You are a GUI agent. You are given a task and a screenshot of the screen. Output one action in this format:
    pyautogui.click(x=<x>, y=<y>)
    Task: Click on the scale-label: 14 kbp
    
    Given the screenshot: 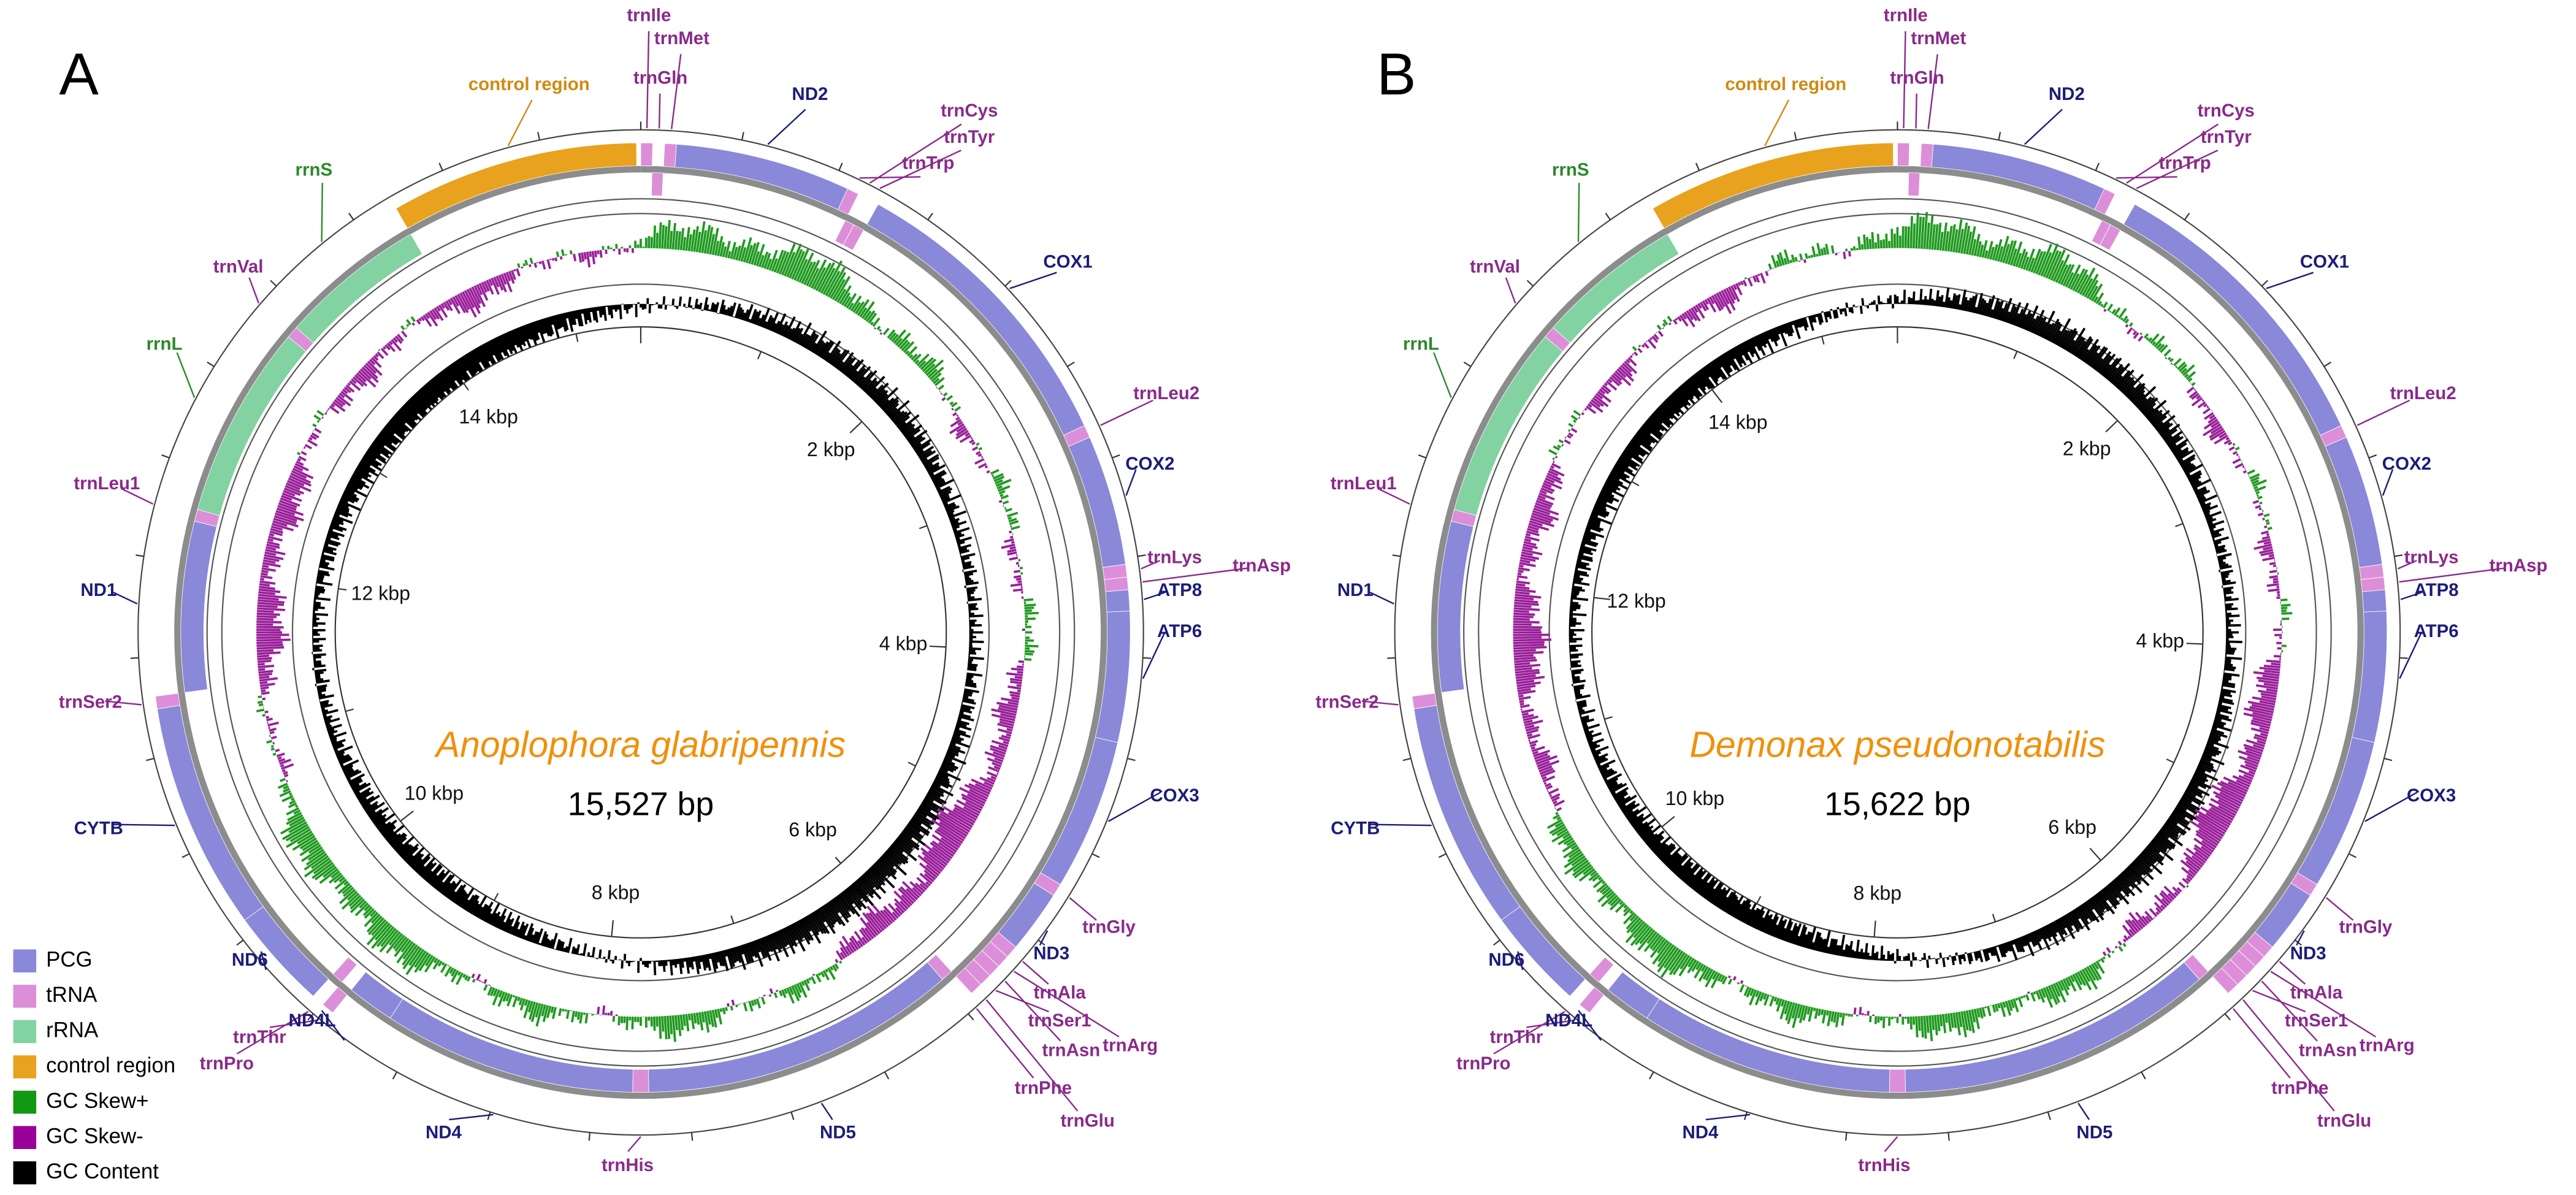 What is the action you would take?
    pyautogui.click(x=488, y=417)
    